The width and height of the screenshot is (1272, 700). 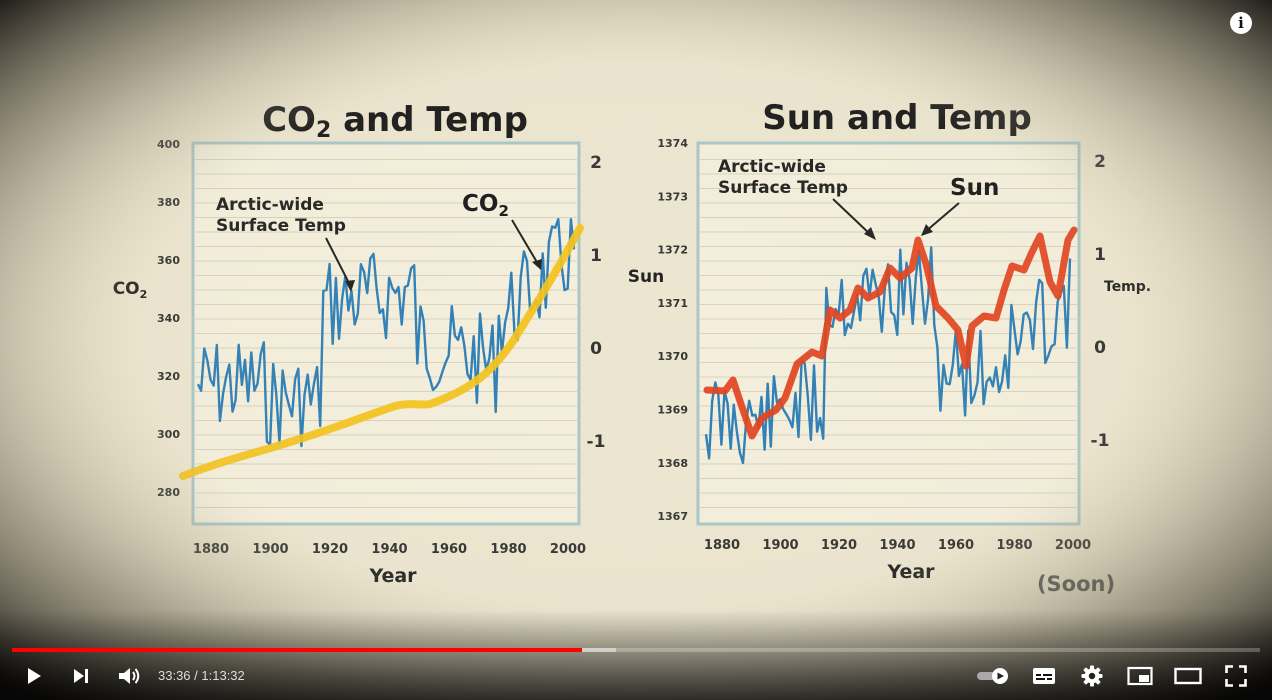 What do you see at coordinates (168, 144) in the screenshot?
I see `co2-y-tick-label: 400` at bounding box center [168, 144].